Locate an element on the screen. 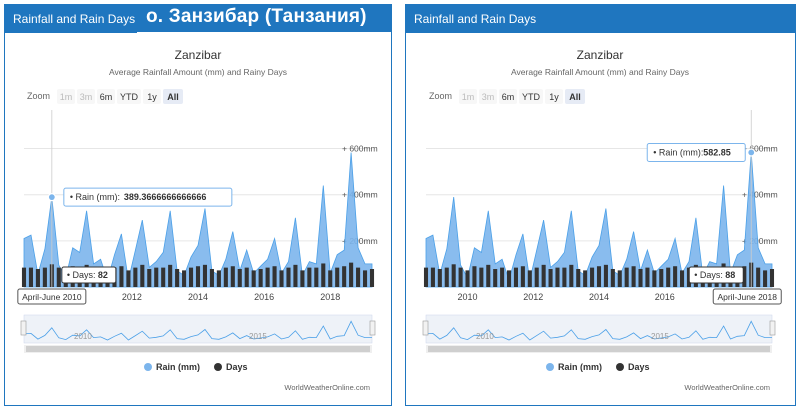 The height and width of the screenshot is (413, 800). credit-label: WorldWeatherOnline.com is located at coordinates (727, 387).